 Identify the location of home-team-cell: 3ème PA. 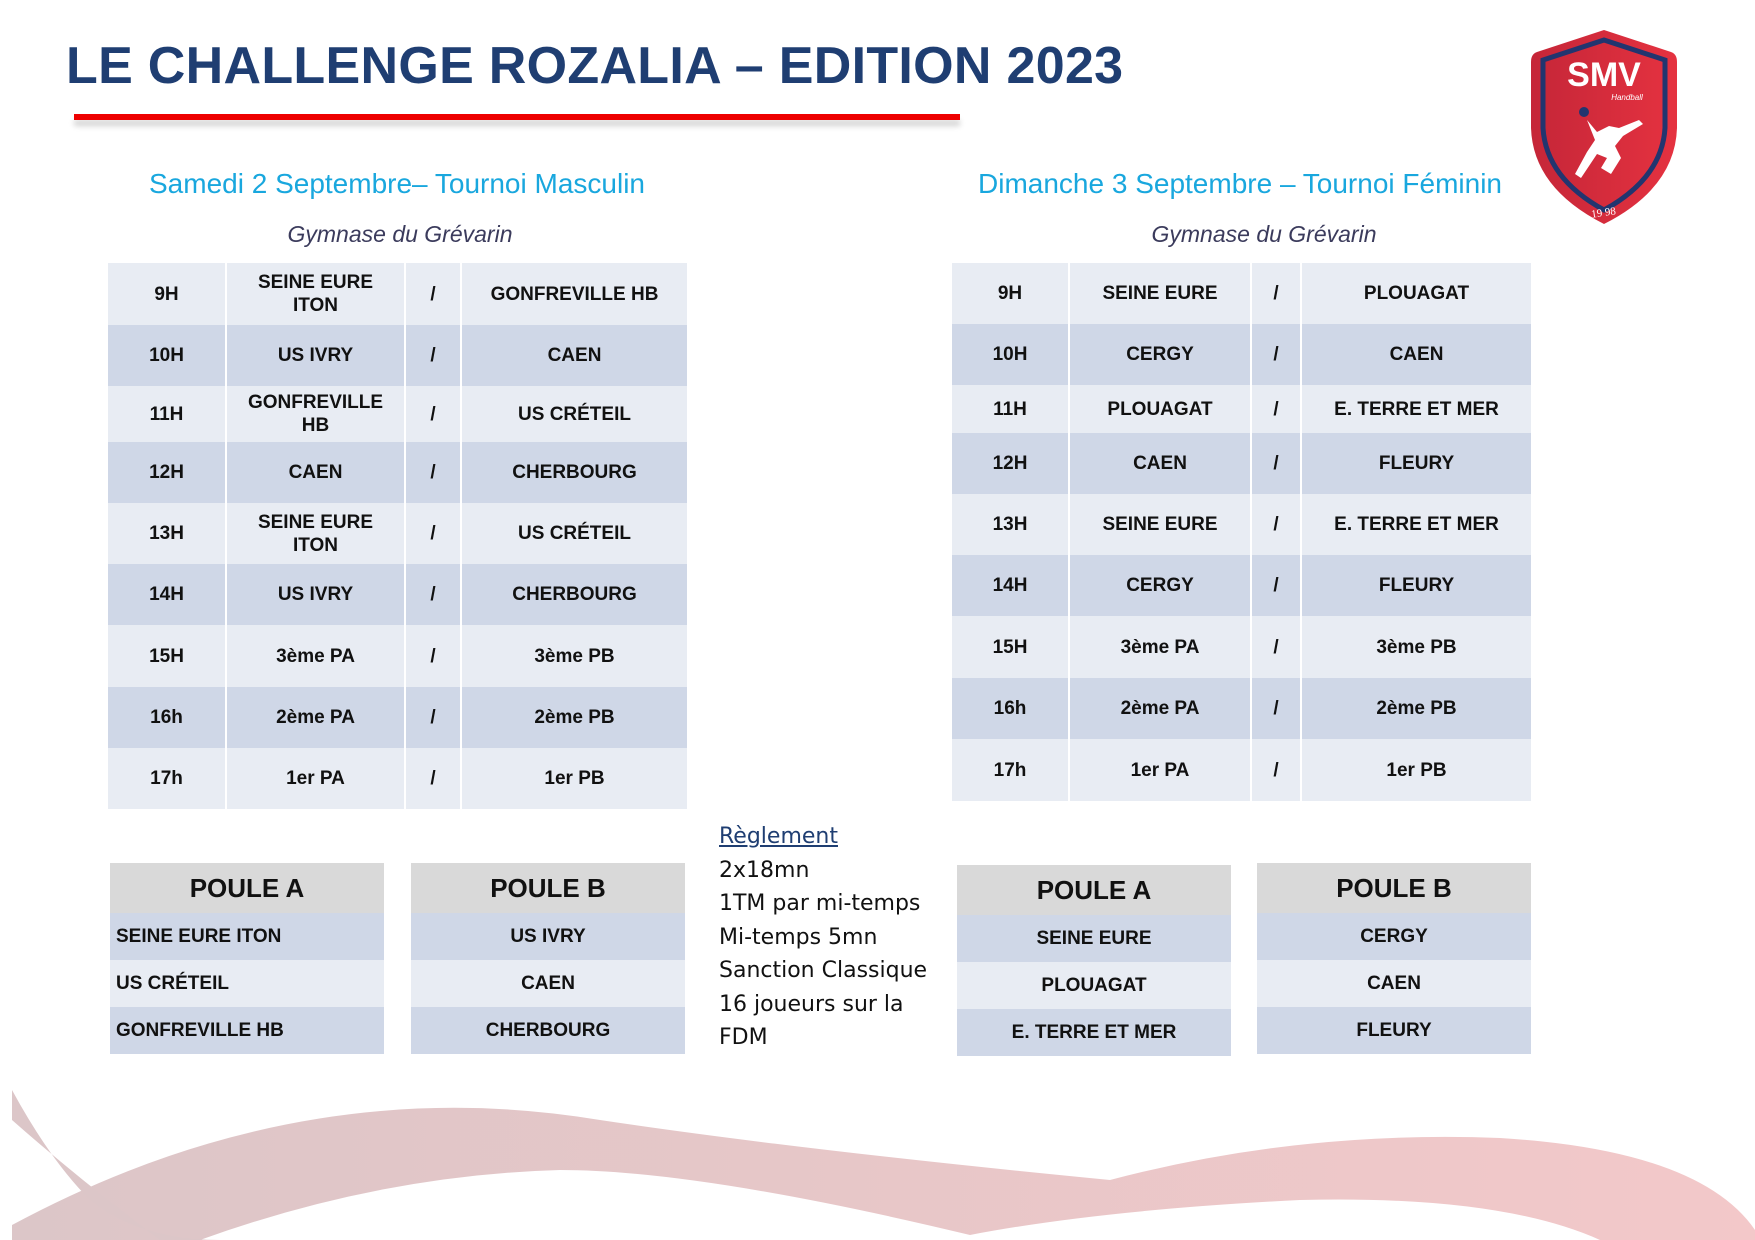
(316, 656).